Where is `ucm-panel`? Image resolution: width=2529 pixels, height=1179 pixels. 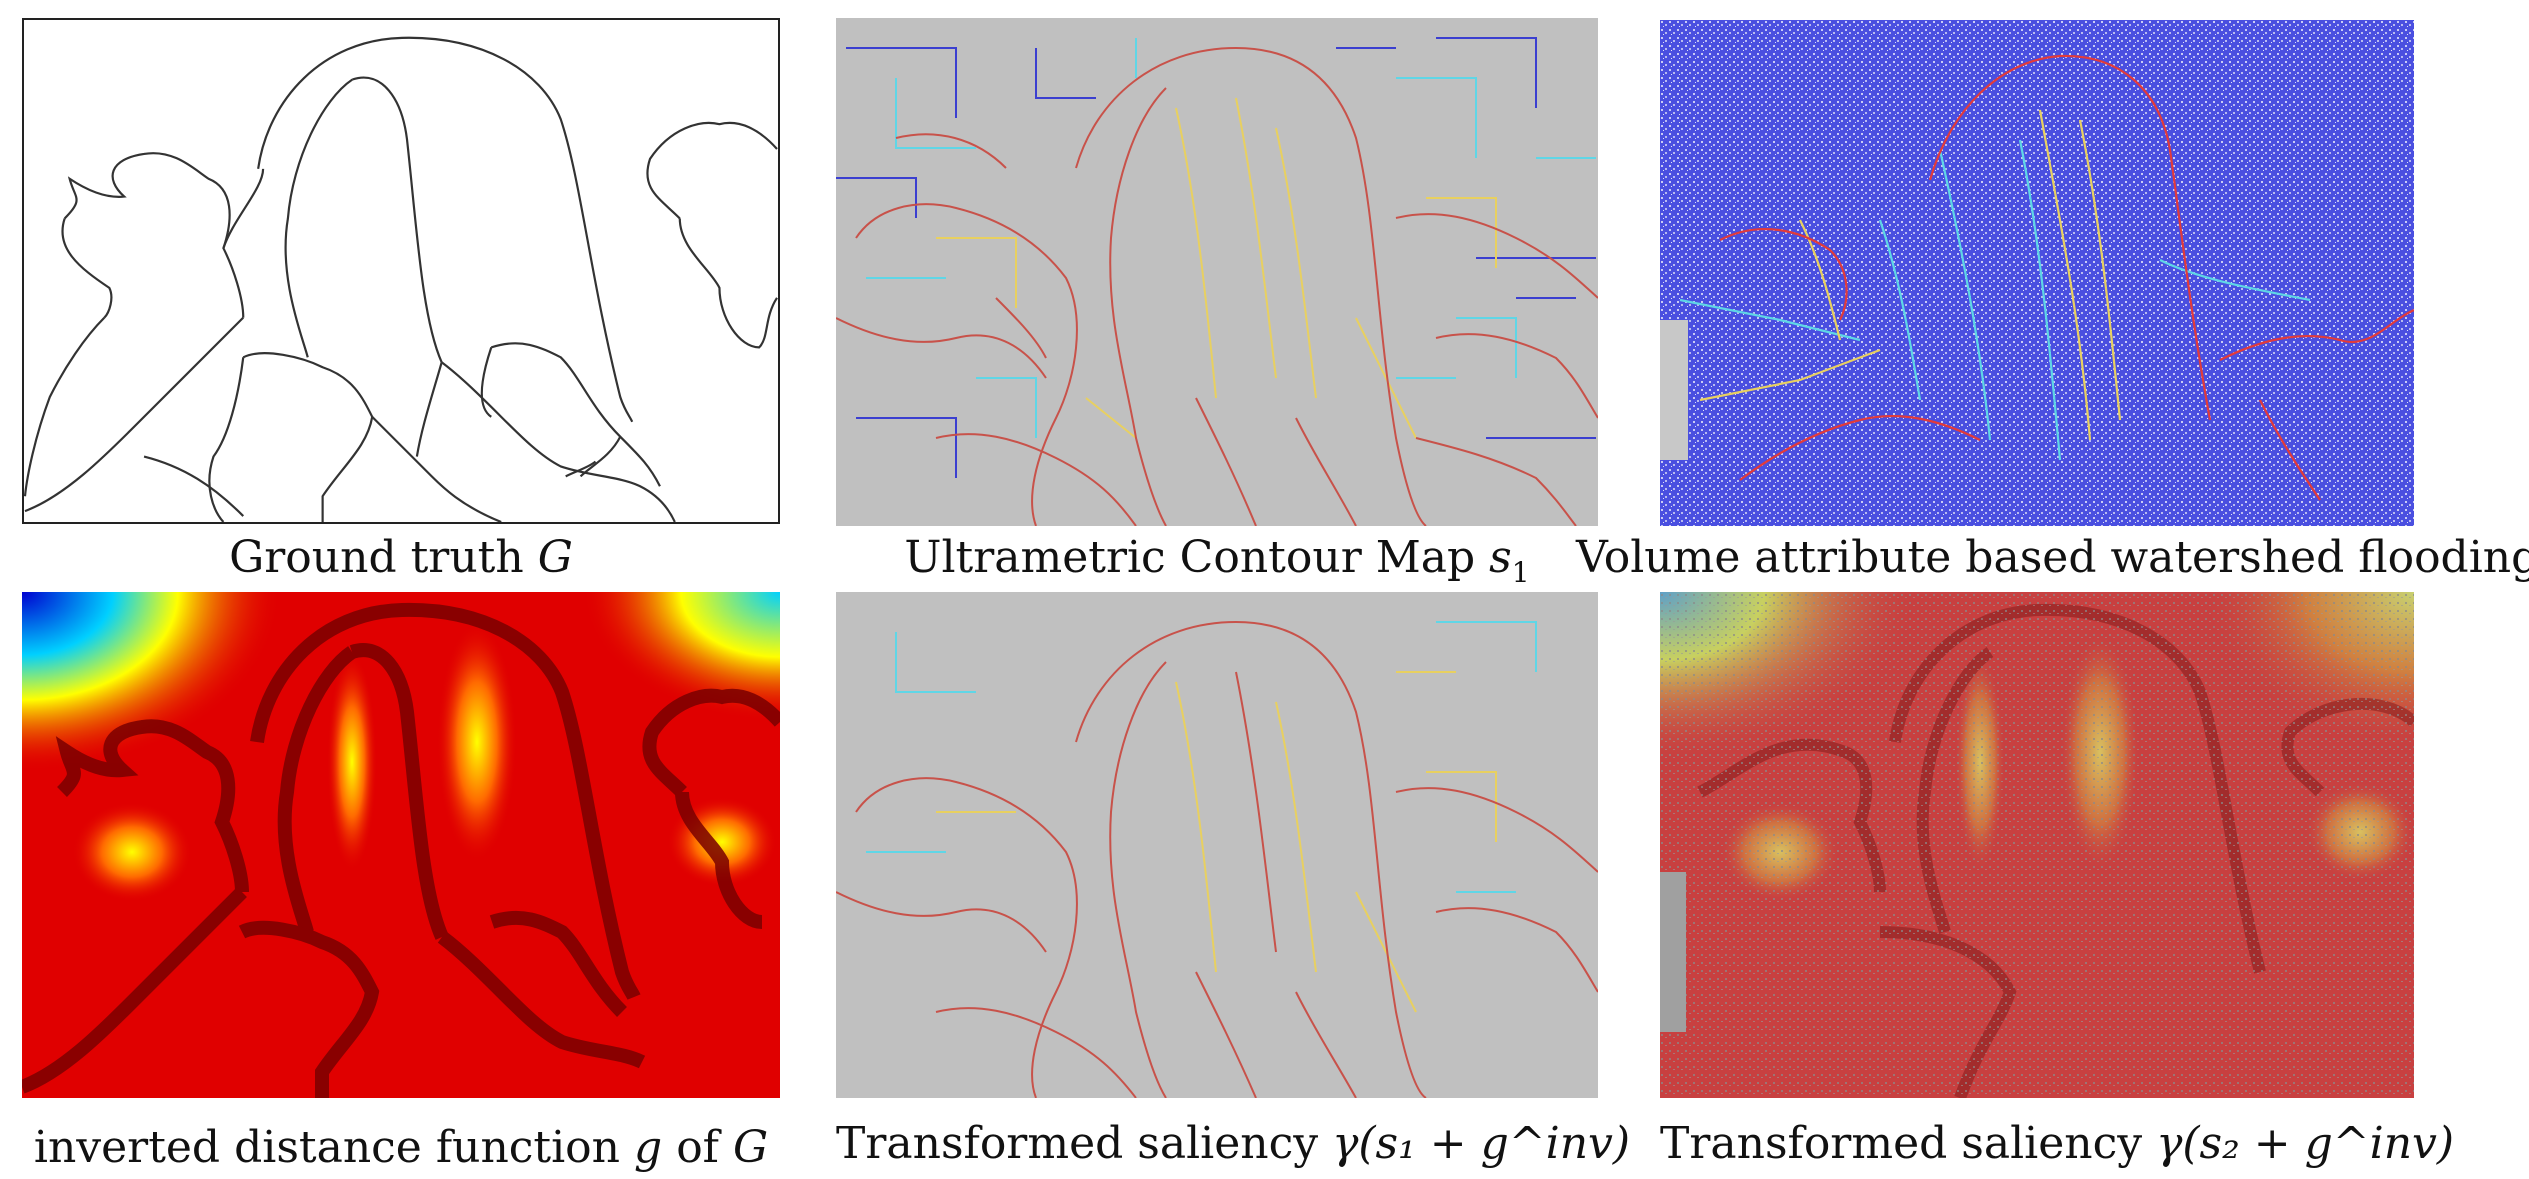
ucm-panel is located at coordinates (1217, 272).